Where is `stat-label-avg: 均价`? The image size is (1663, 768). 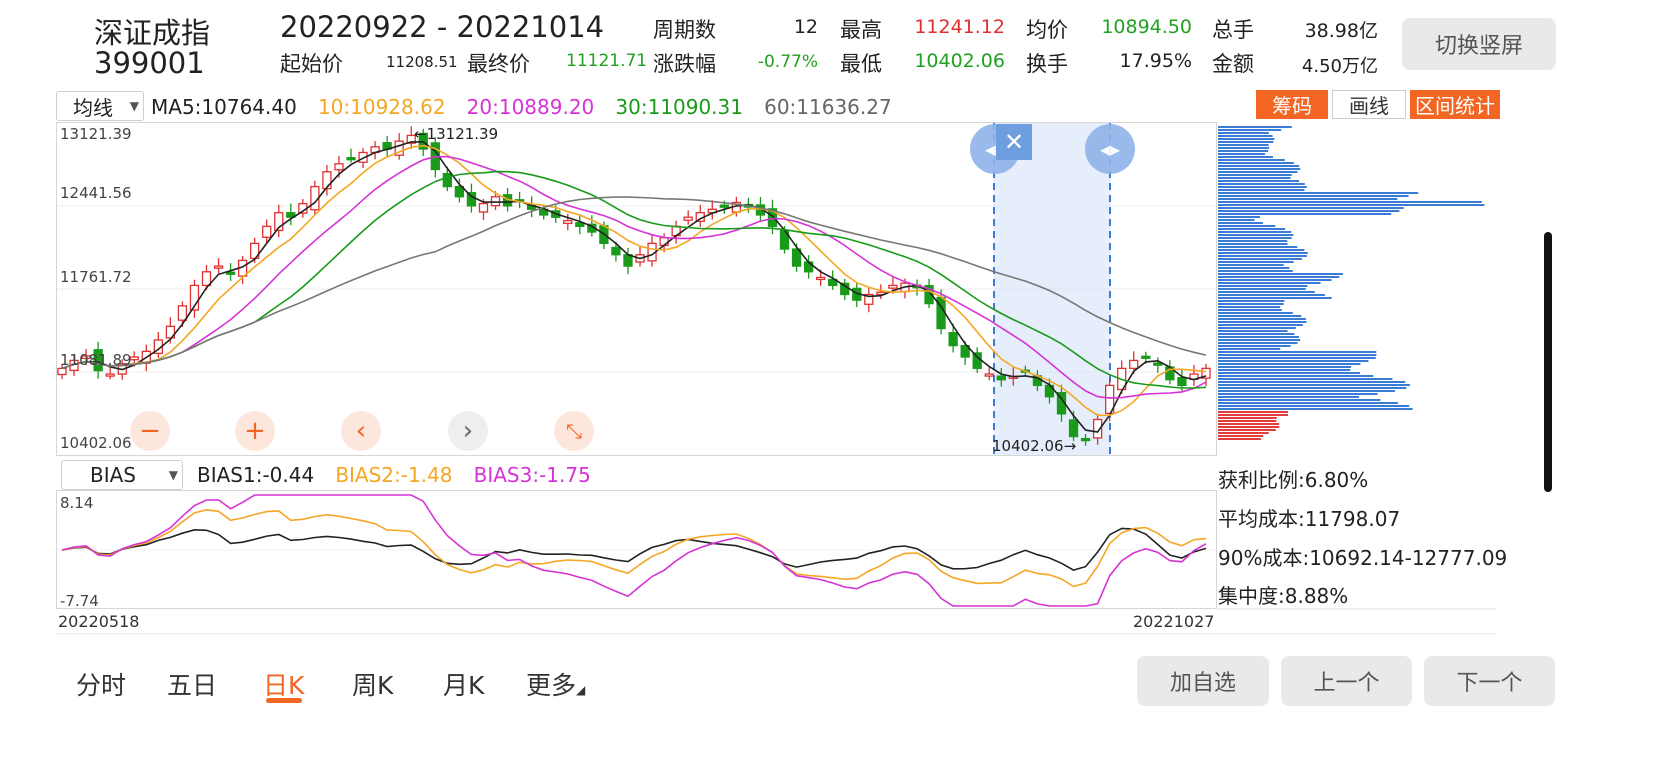
stat-label-avg: 均价 is located at coordinates (1047, 30).